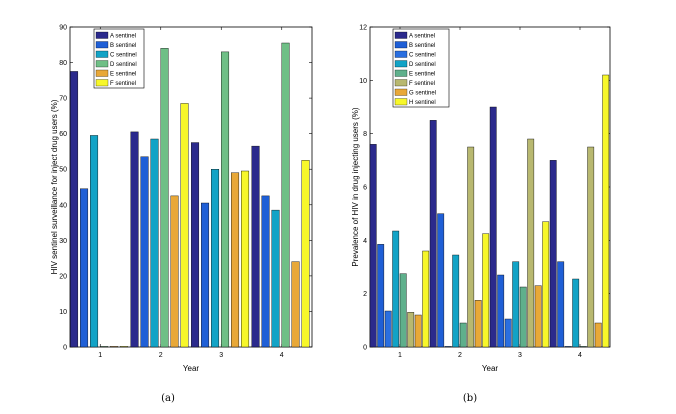  What do you see at coordinates (63, 28) in the screenshot?
I see `y-tick-label: 90` at bounding box center [63, 28].